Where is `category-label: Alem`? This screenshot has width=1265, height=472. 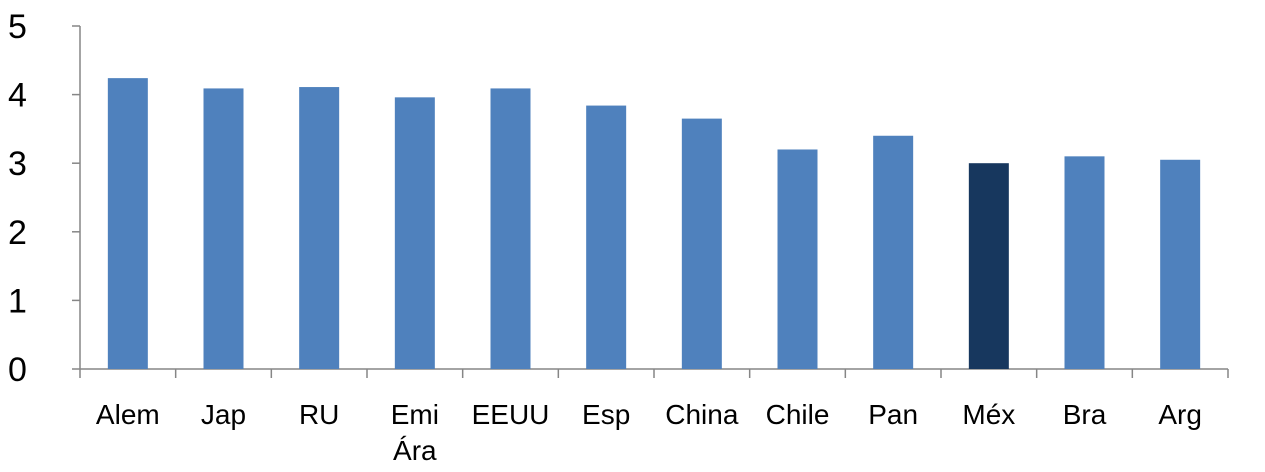
category-label: Alem is located at coordinates (128, 414).